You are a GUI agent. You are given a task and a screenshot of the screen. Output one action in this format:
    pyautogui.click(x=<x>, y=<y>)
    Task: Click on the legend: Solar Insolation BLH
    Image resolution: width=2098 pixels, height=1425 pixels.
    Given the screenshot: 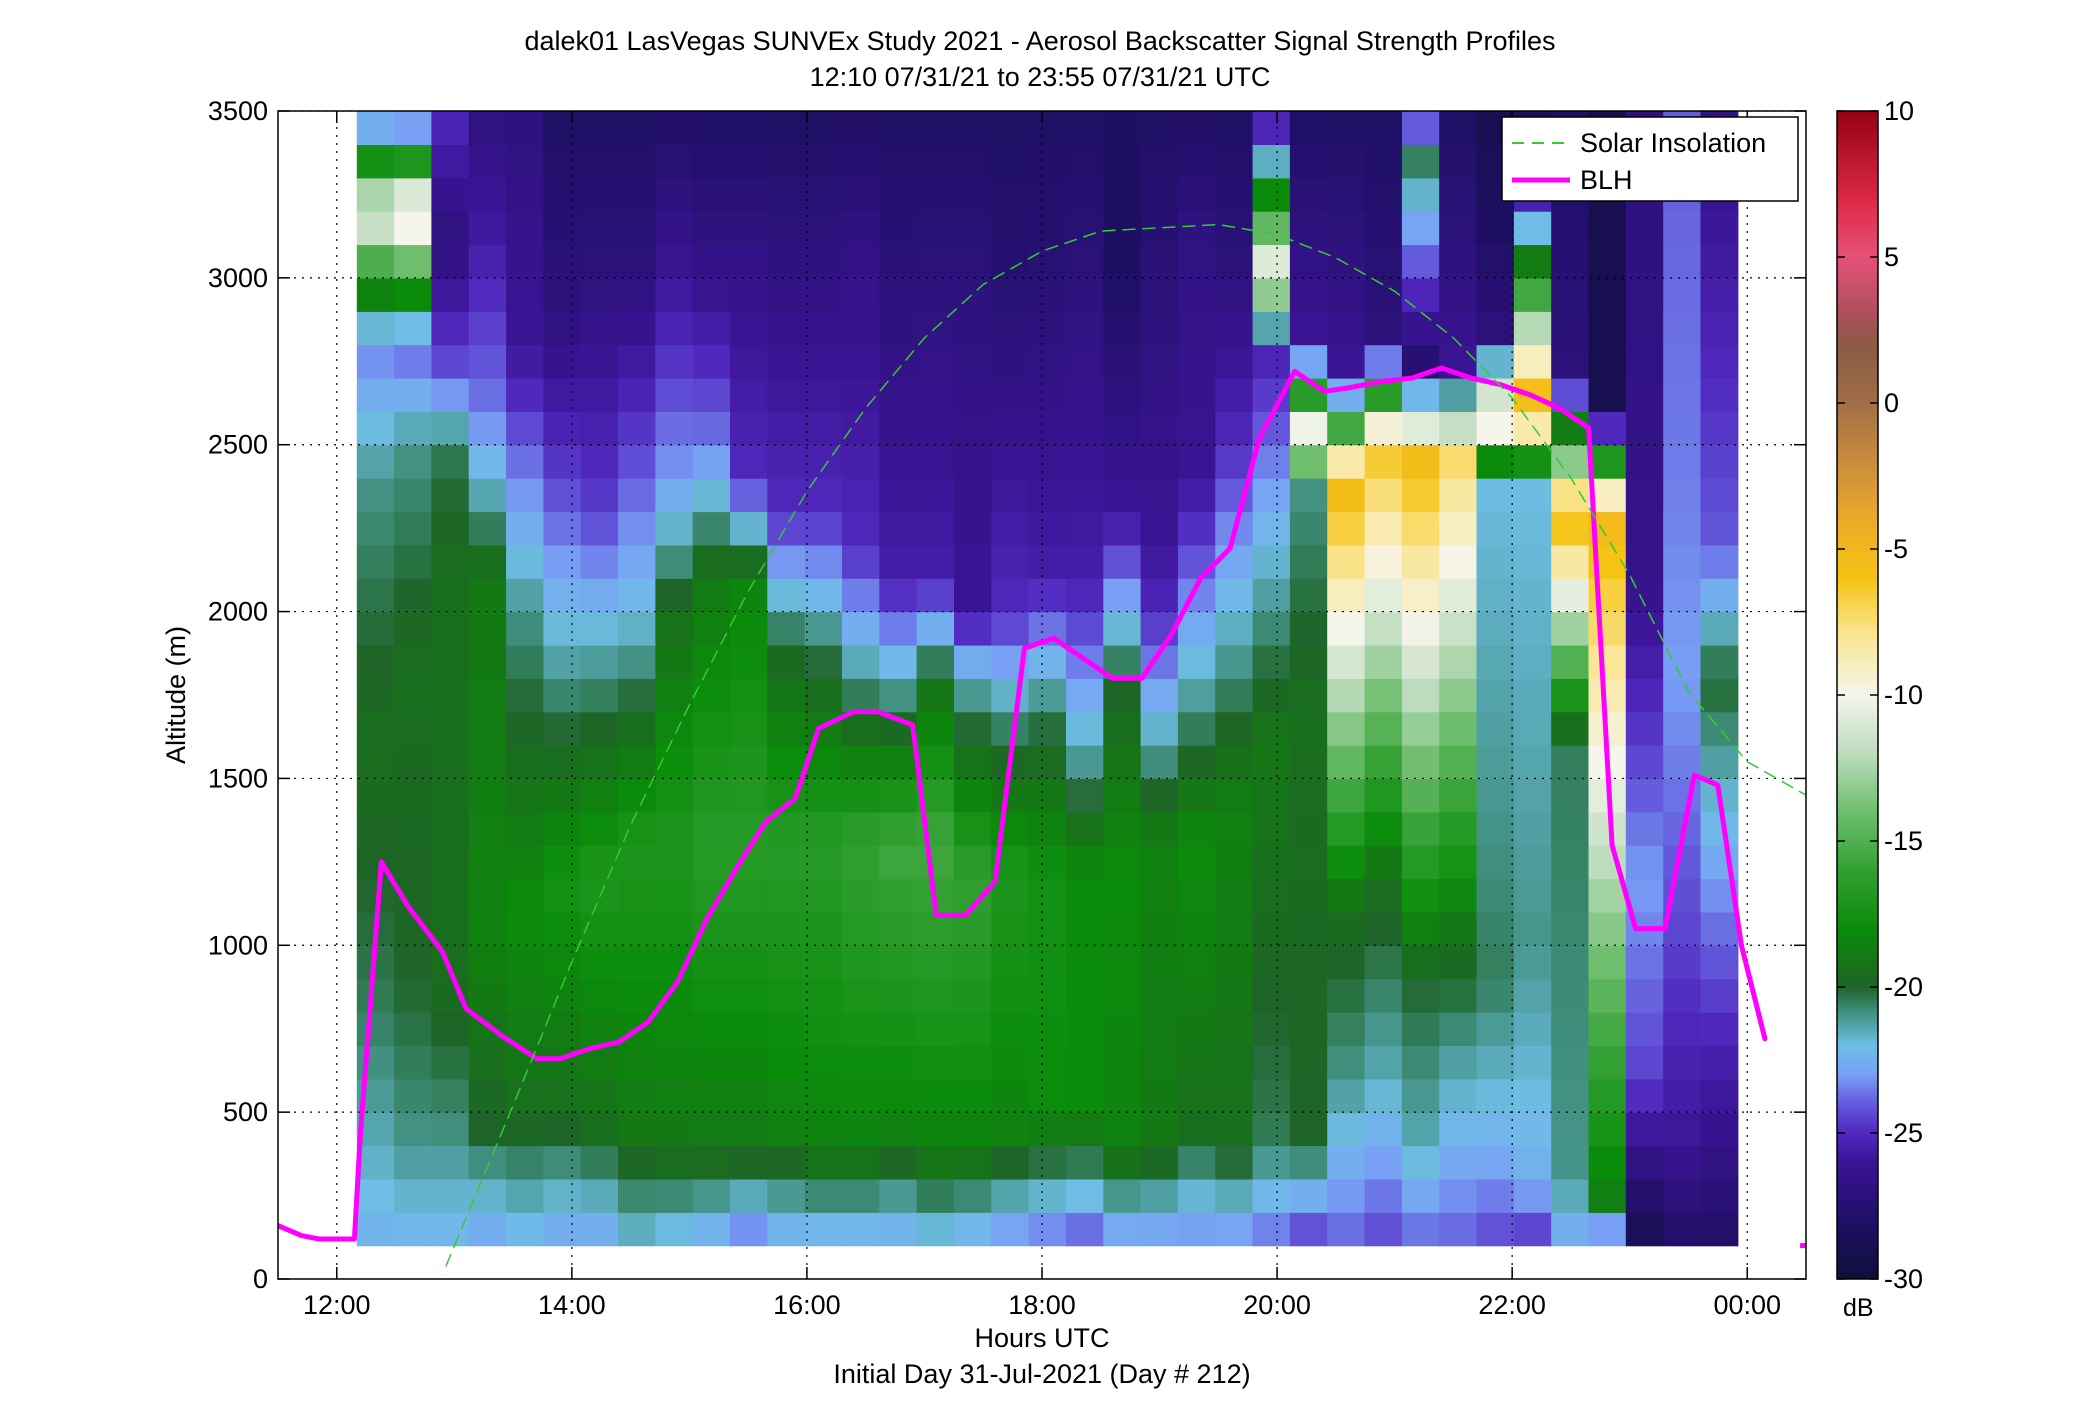 What is the action you would take?
    pyautogui.click(x=1650, y=159)
    